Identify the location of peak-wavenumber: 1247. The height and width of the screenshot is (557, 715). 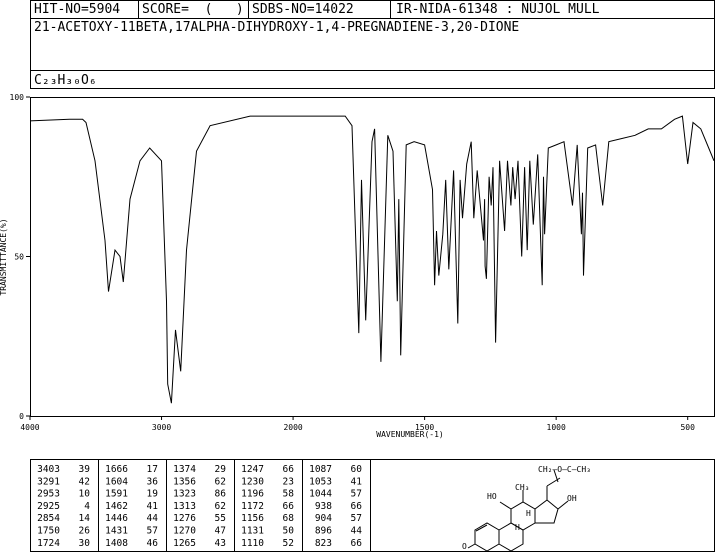
(252, 469).